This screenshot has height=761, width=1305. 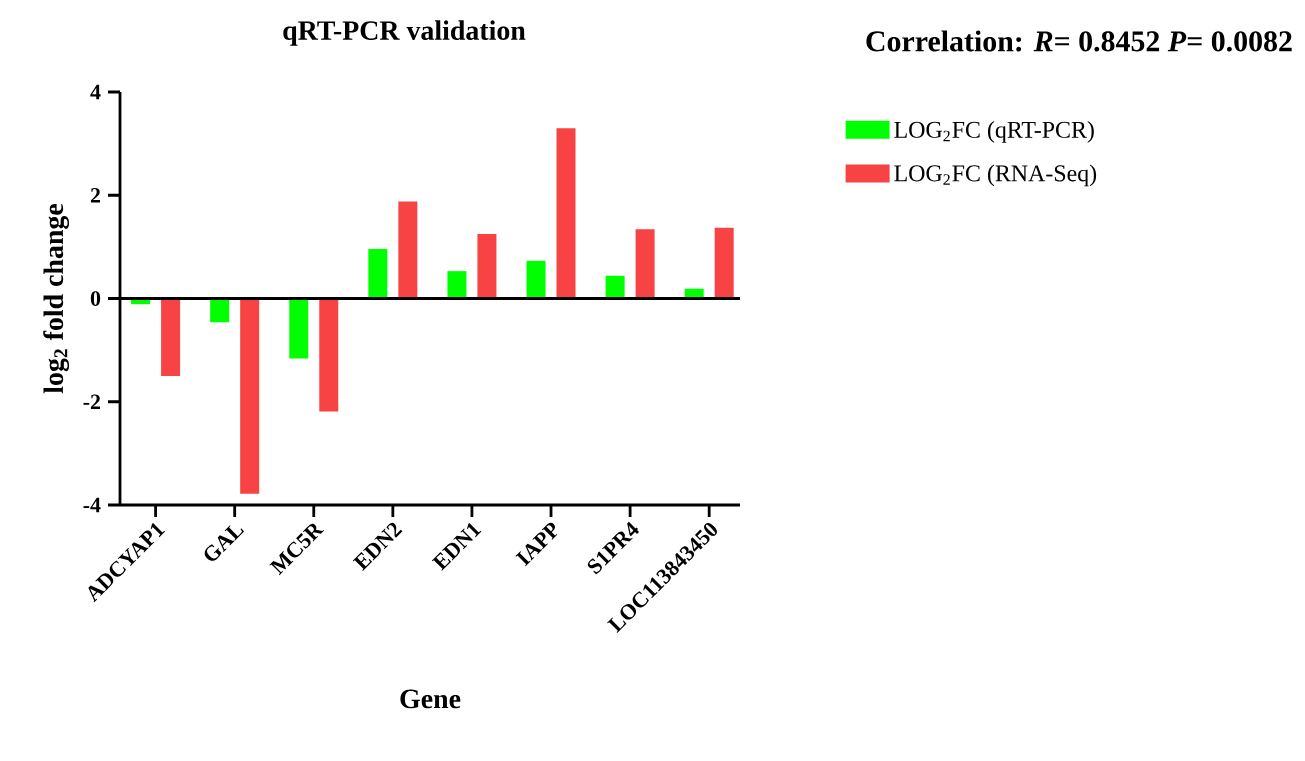 I want to click on y-tick-label: -2, so click(x=92, y=402).